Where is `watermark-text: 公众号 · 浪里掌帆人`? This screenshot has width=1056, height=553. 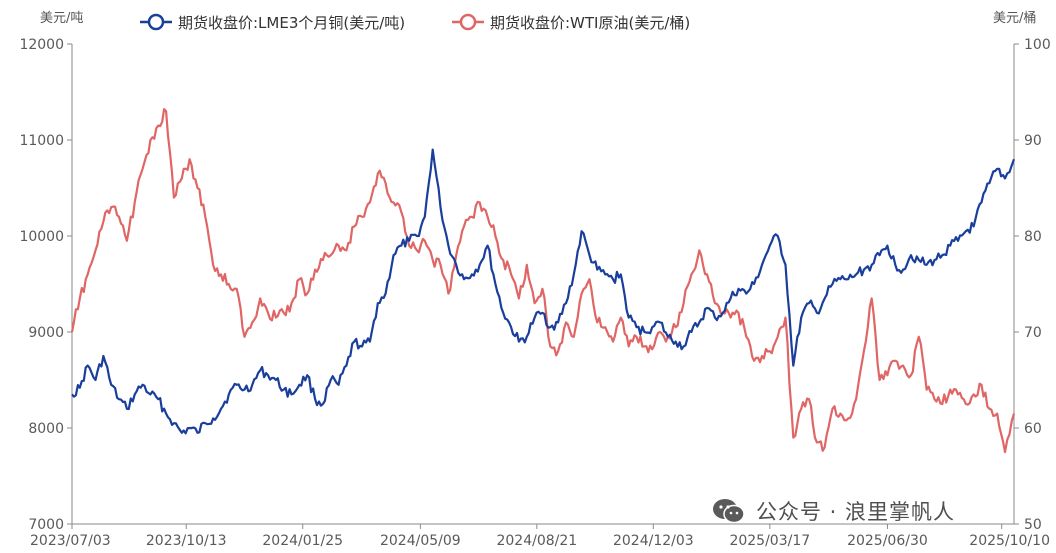 watermark-text: 公众号 · 浪里掌帆人 is located at coordinates (856, 512).